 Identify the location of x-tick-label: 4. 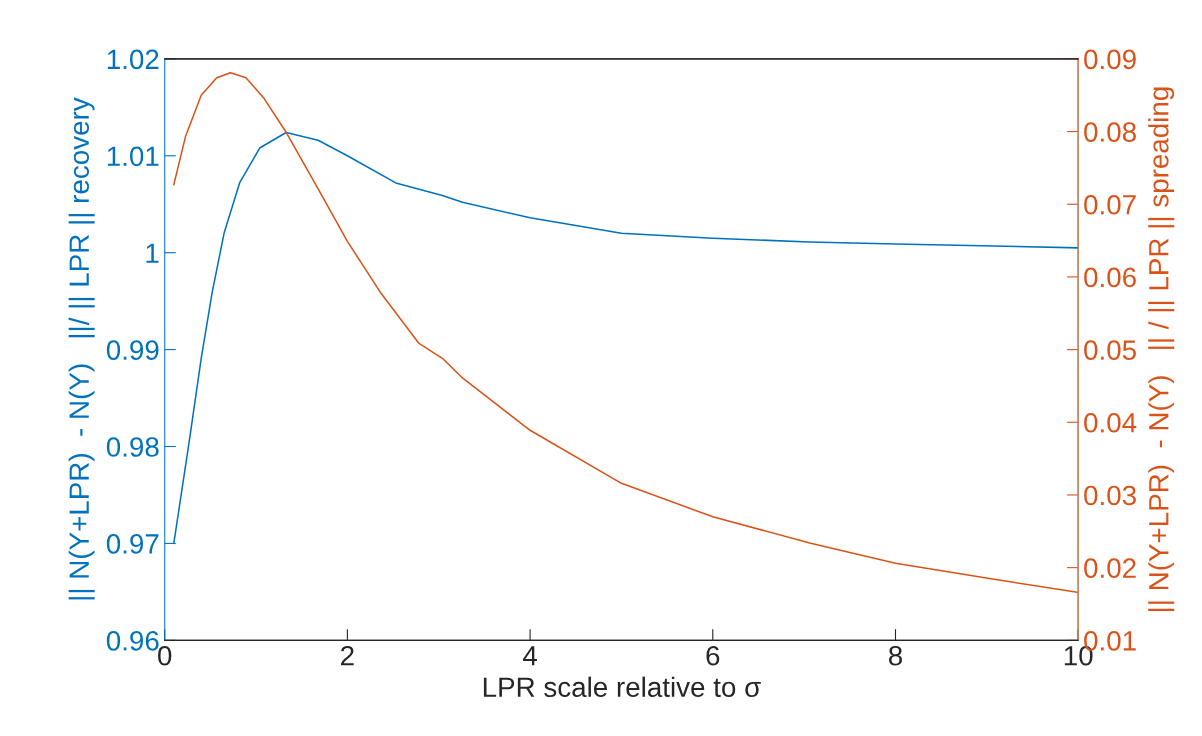
(530, 656).